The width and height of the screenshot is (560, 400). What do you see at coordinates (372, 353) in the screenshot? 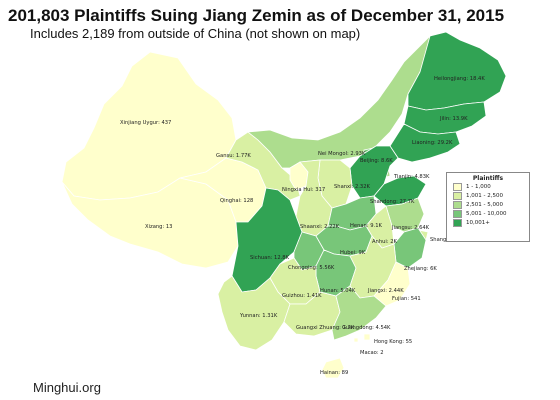
I see `province-label-macao: Macao: 2` at bounding box center [372, 353].